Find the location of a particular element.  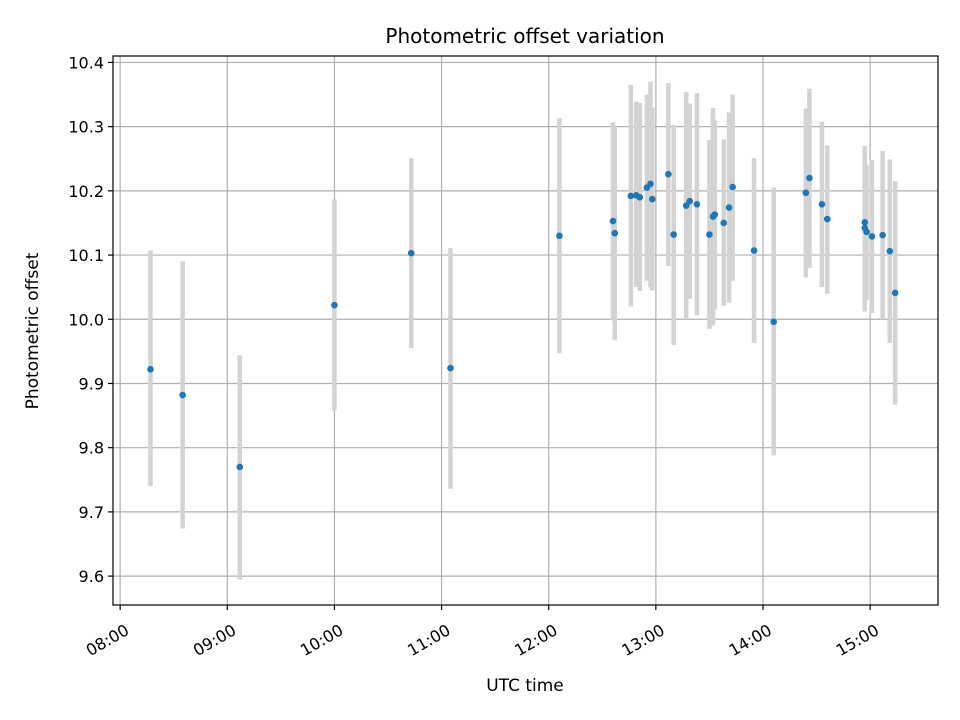

y-tick-label: 10.4 is located at coordinates (86, 62).